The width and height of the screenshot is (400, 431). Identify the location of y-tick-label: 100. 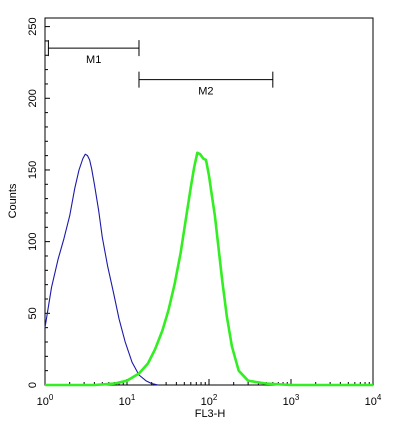
(33, 241).